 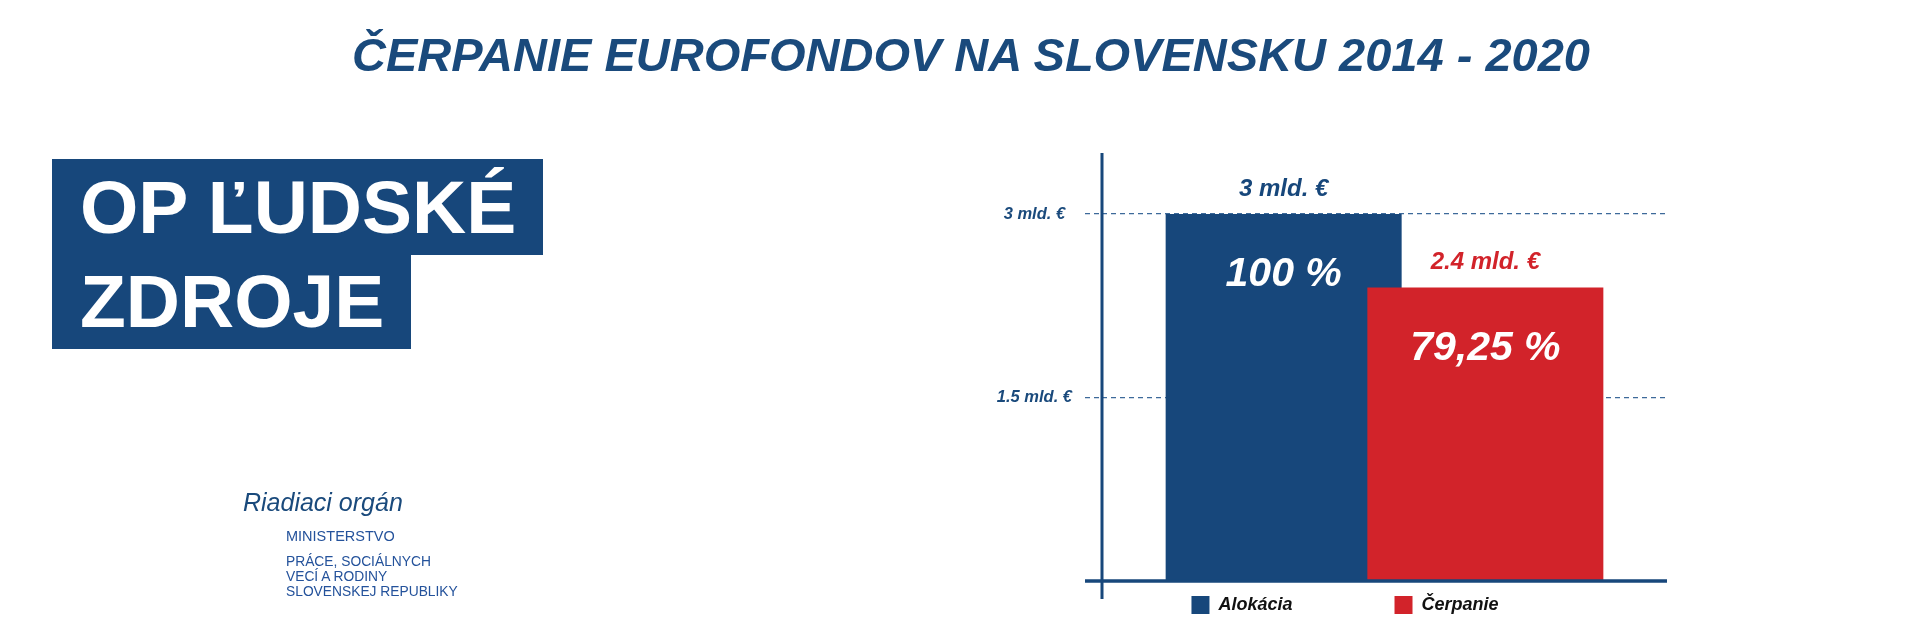 I want to click on chart-title: ČERPANIE EUROFONDOV NA SLOVENSKU 2014 - 2020, so click(x=971, y=55).